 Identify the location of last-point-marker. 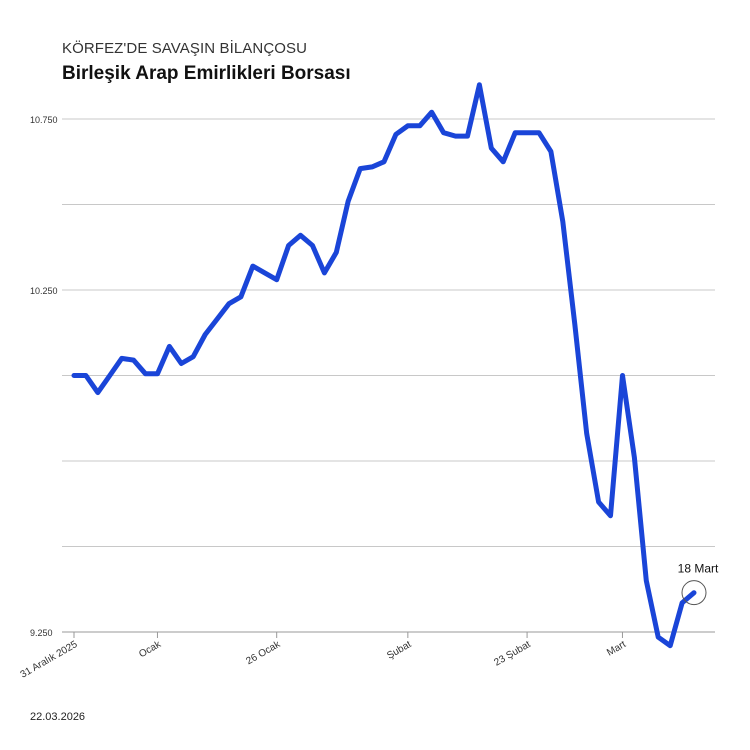
(694, 593).